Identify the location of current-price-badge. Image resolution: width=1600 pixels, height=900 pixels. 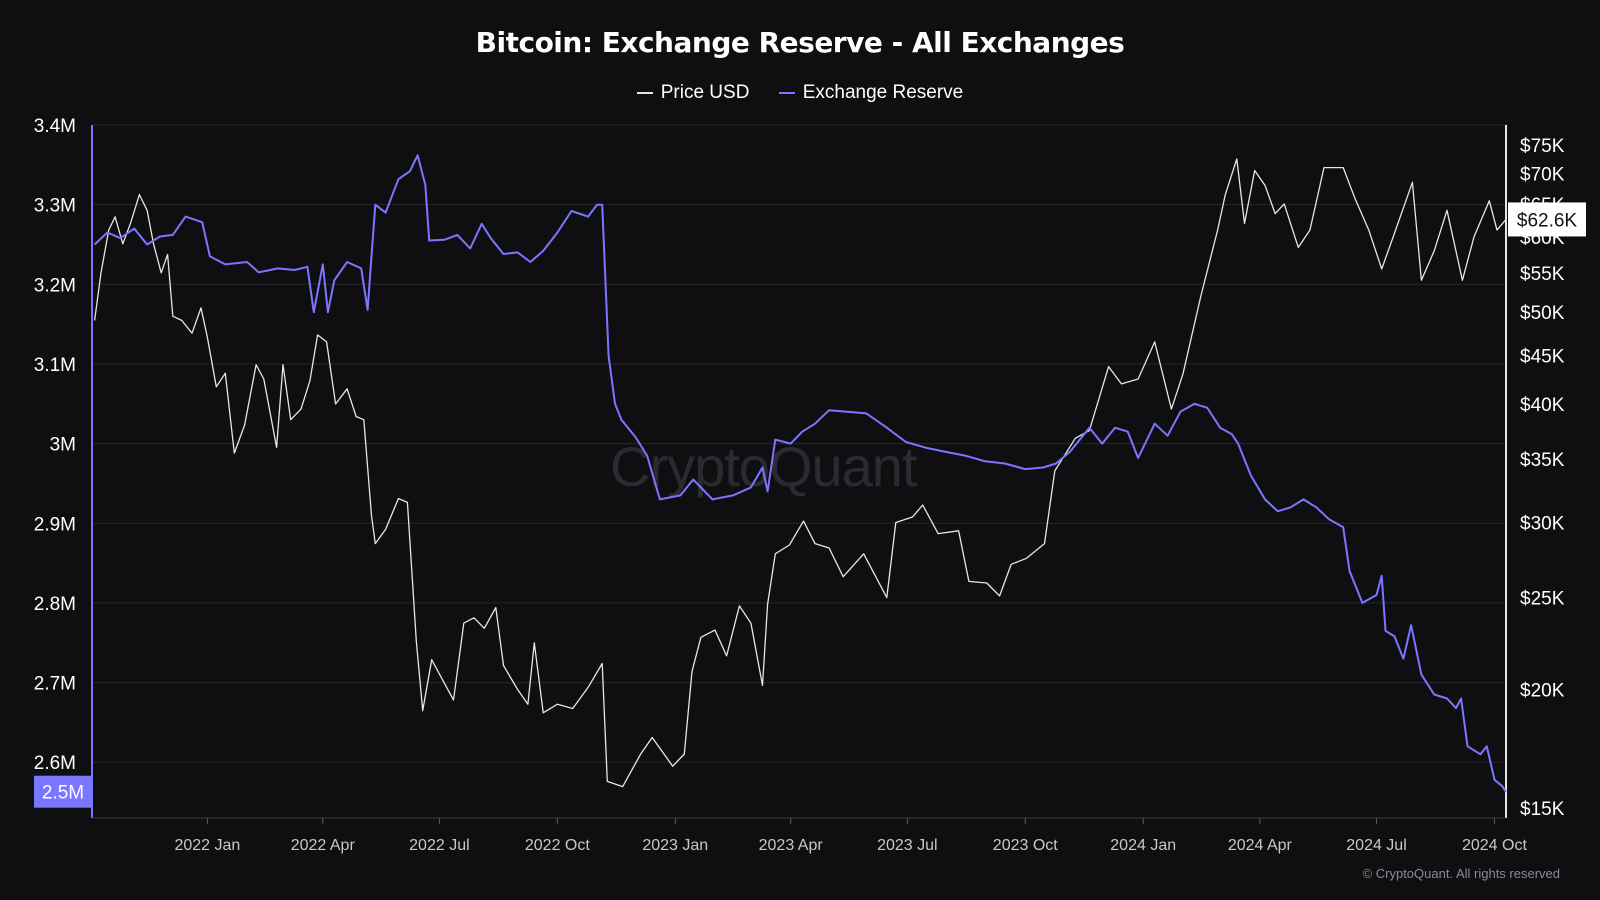
(1547, 219).